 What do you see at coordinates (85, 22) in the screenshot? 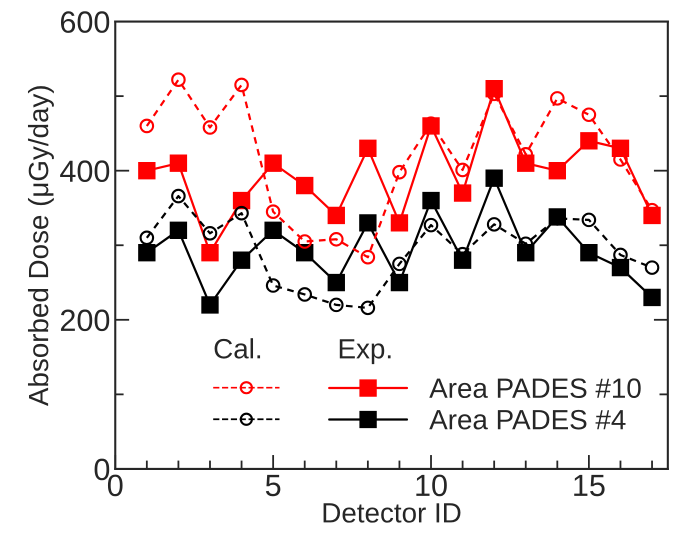
I see `y-tick-label: 600` at bounding box center [85, 22].